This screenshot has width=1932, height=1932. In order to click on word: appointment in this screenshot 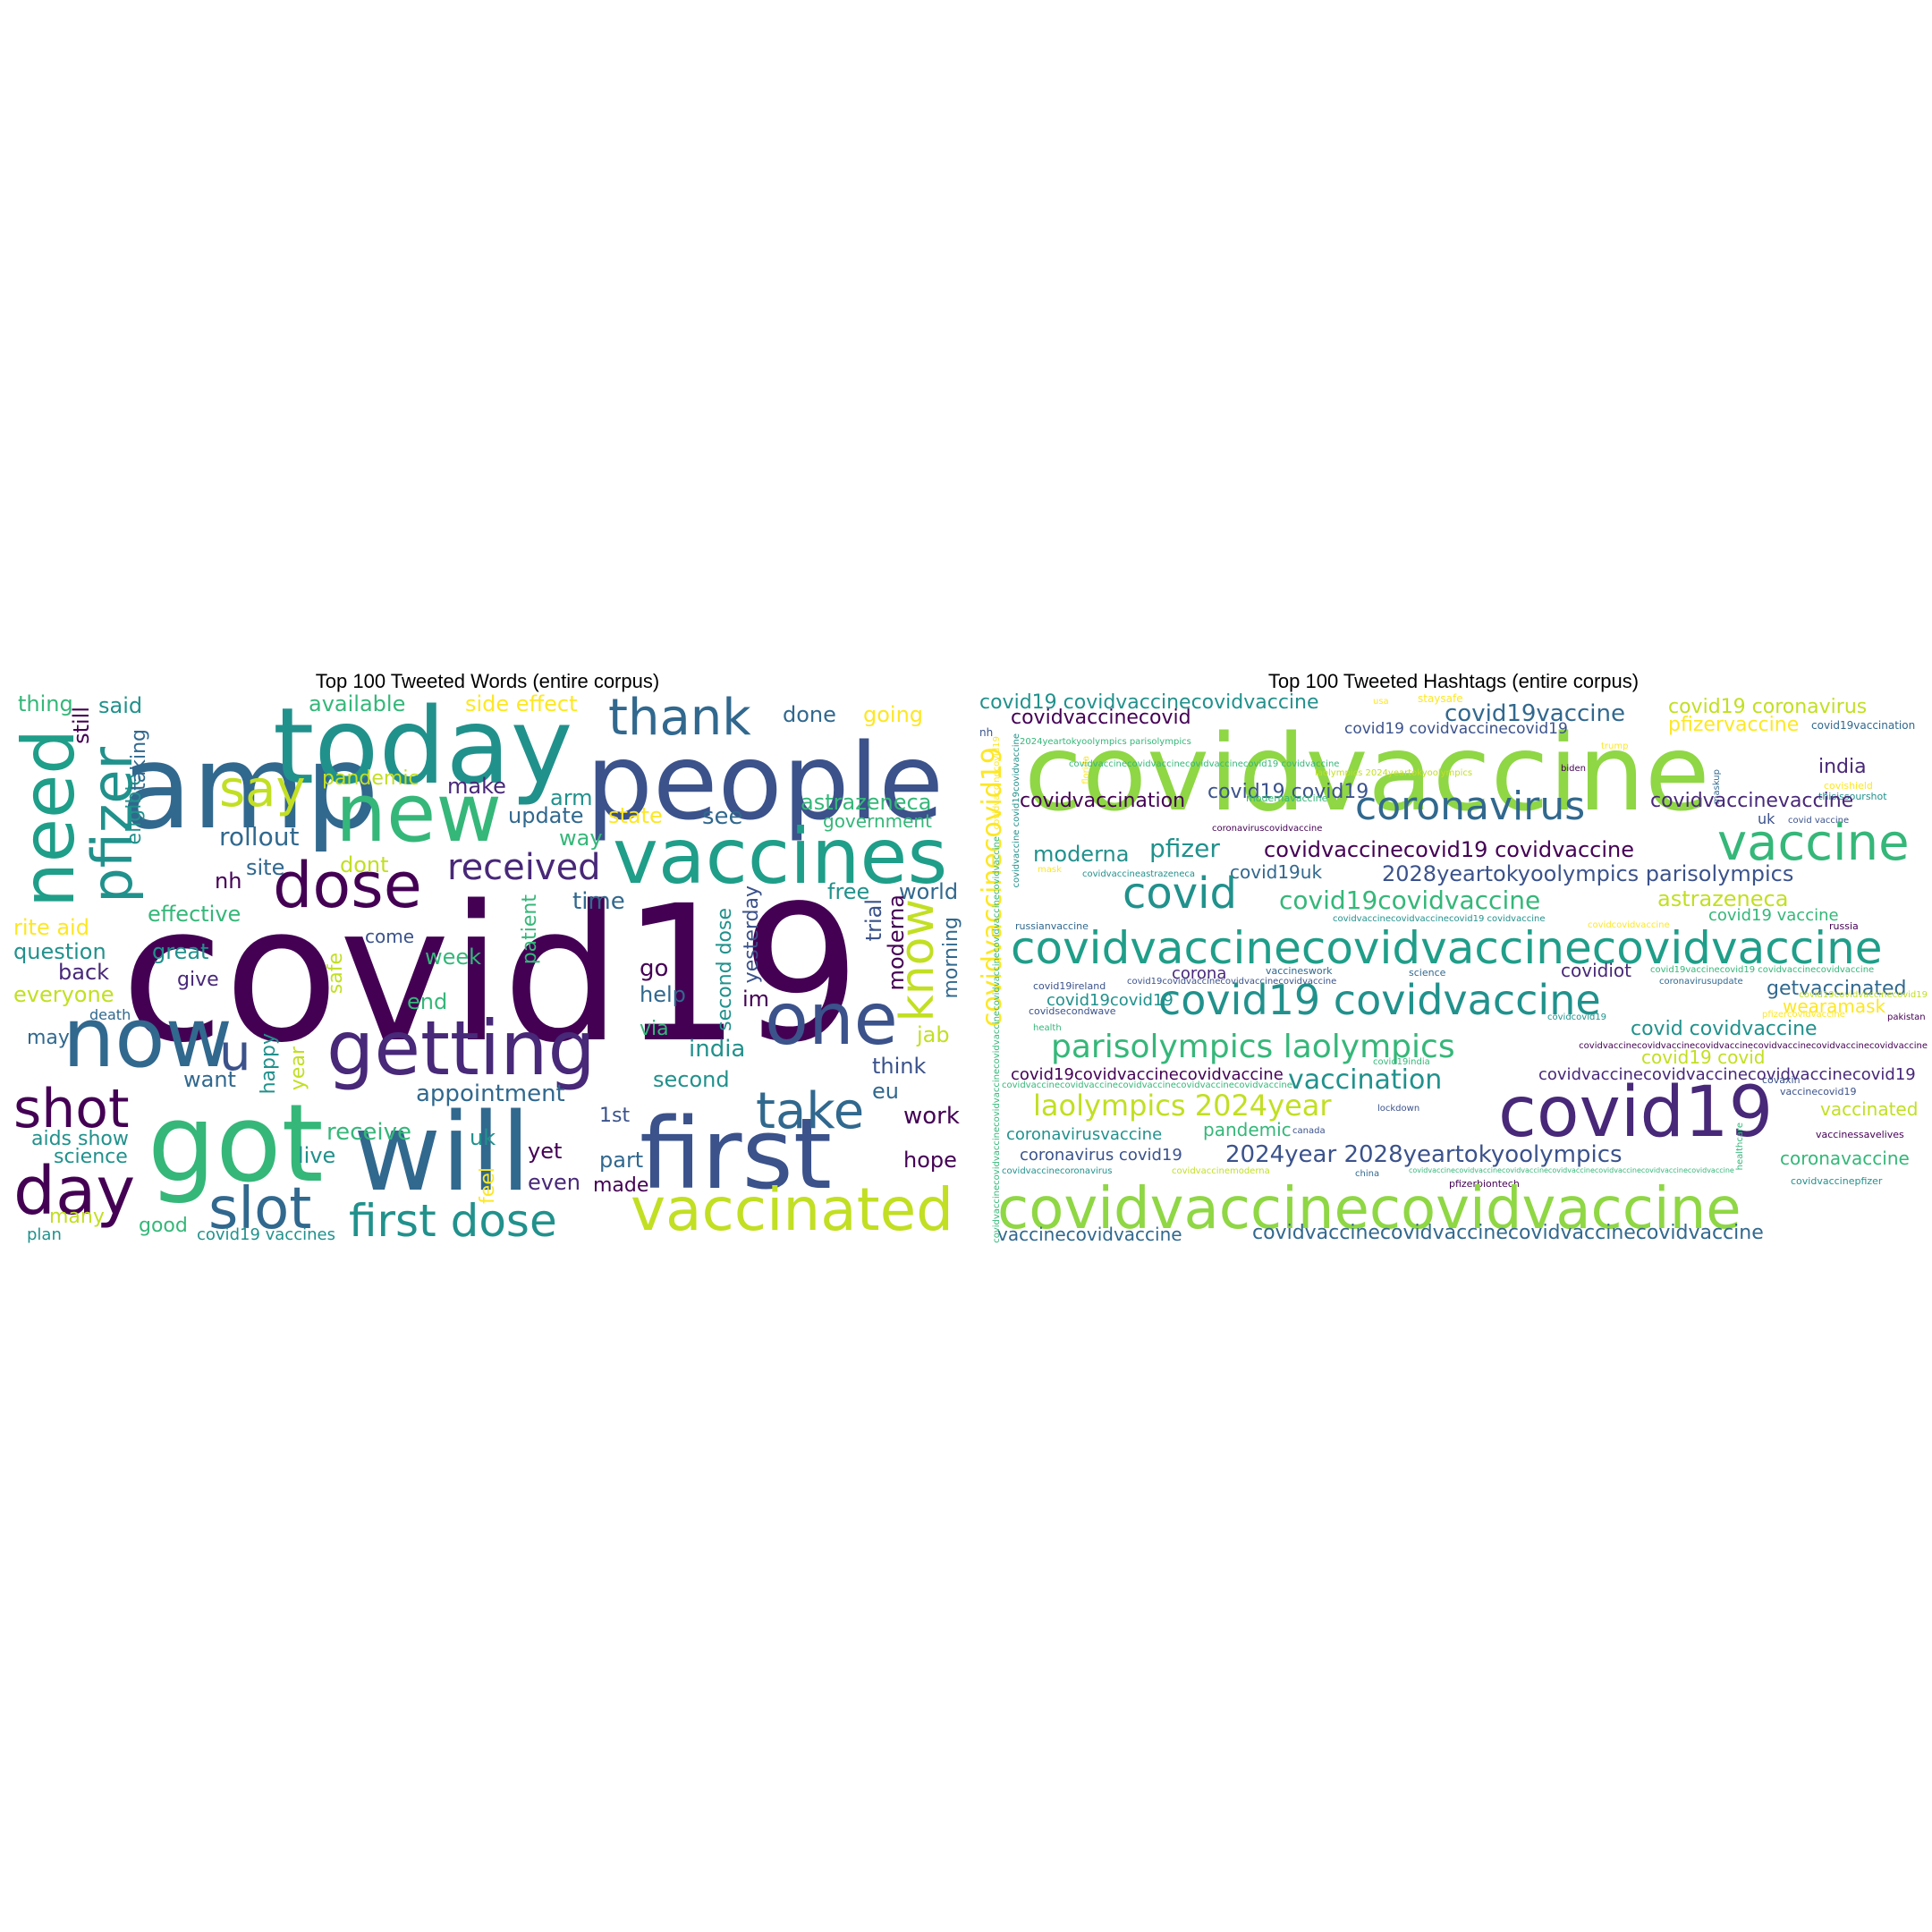, I will do `click(490, 1093)`.